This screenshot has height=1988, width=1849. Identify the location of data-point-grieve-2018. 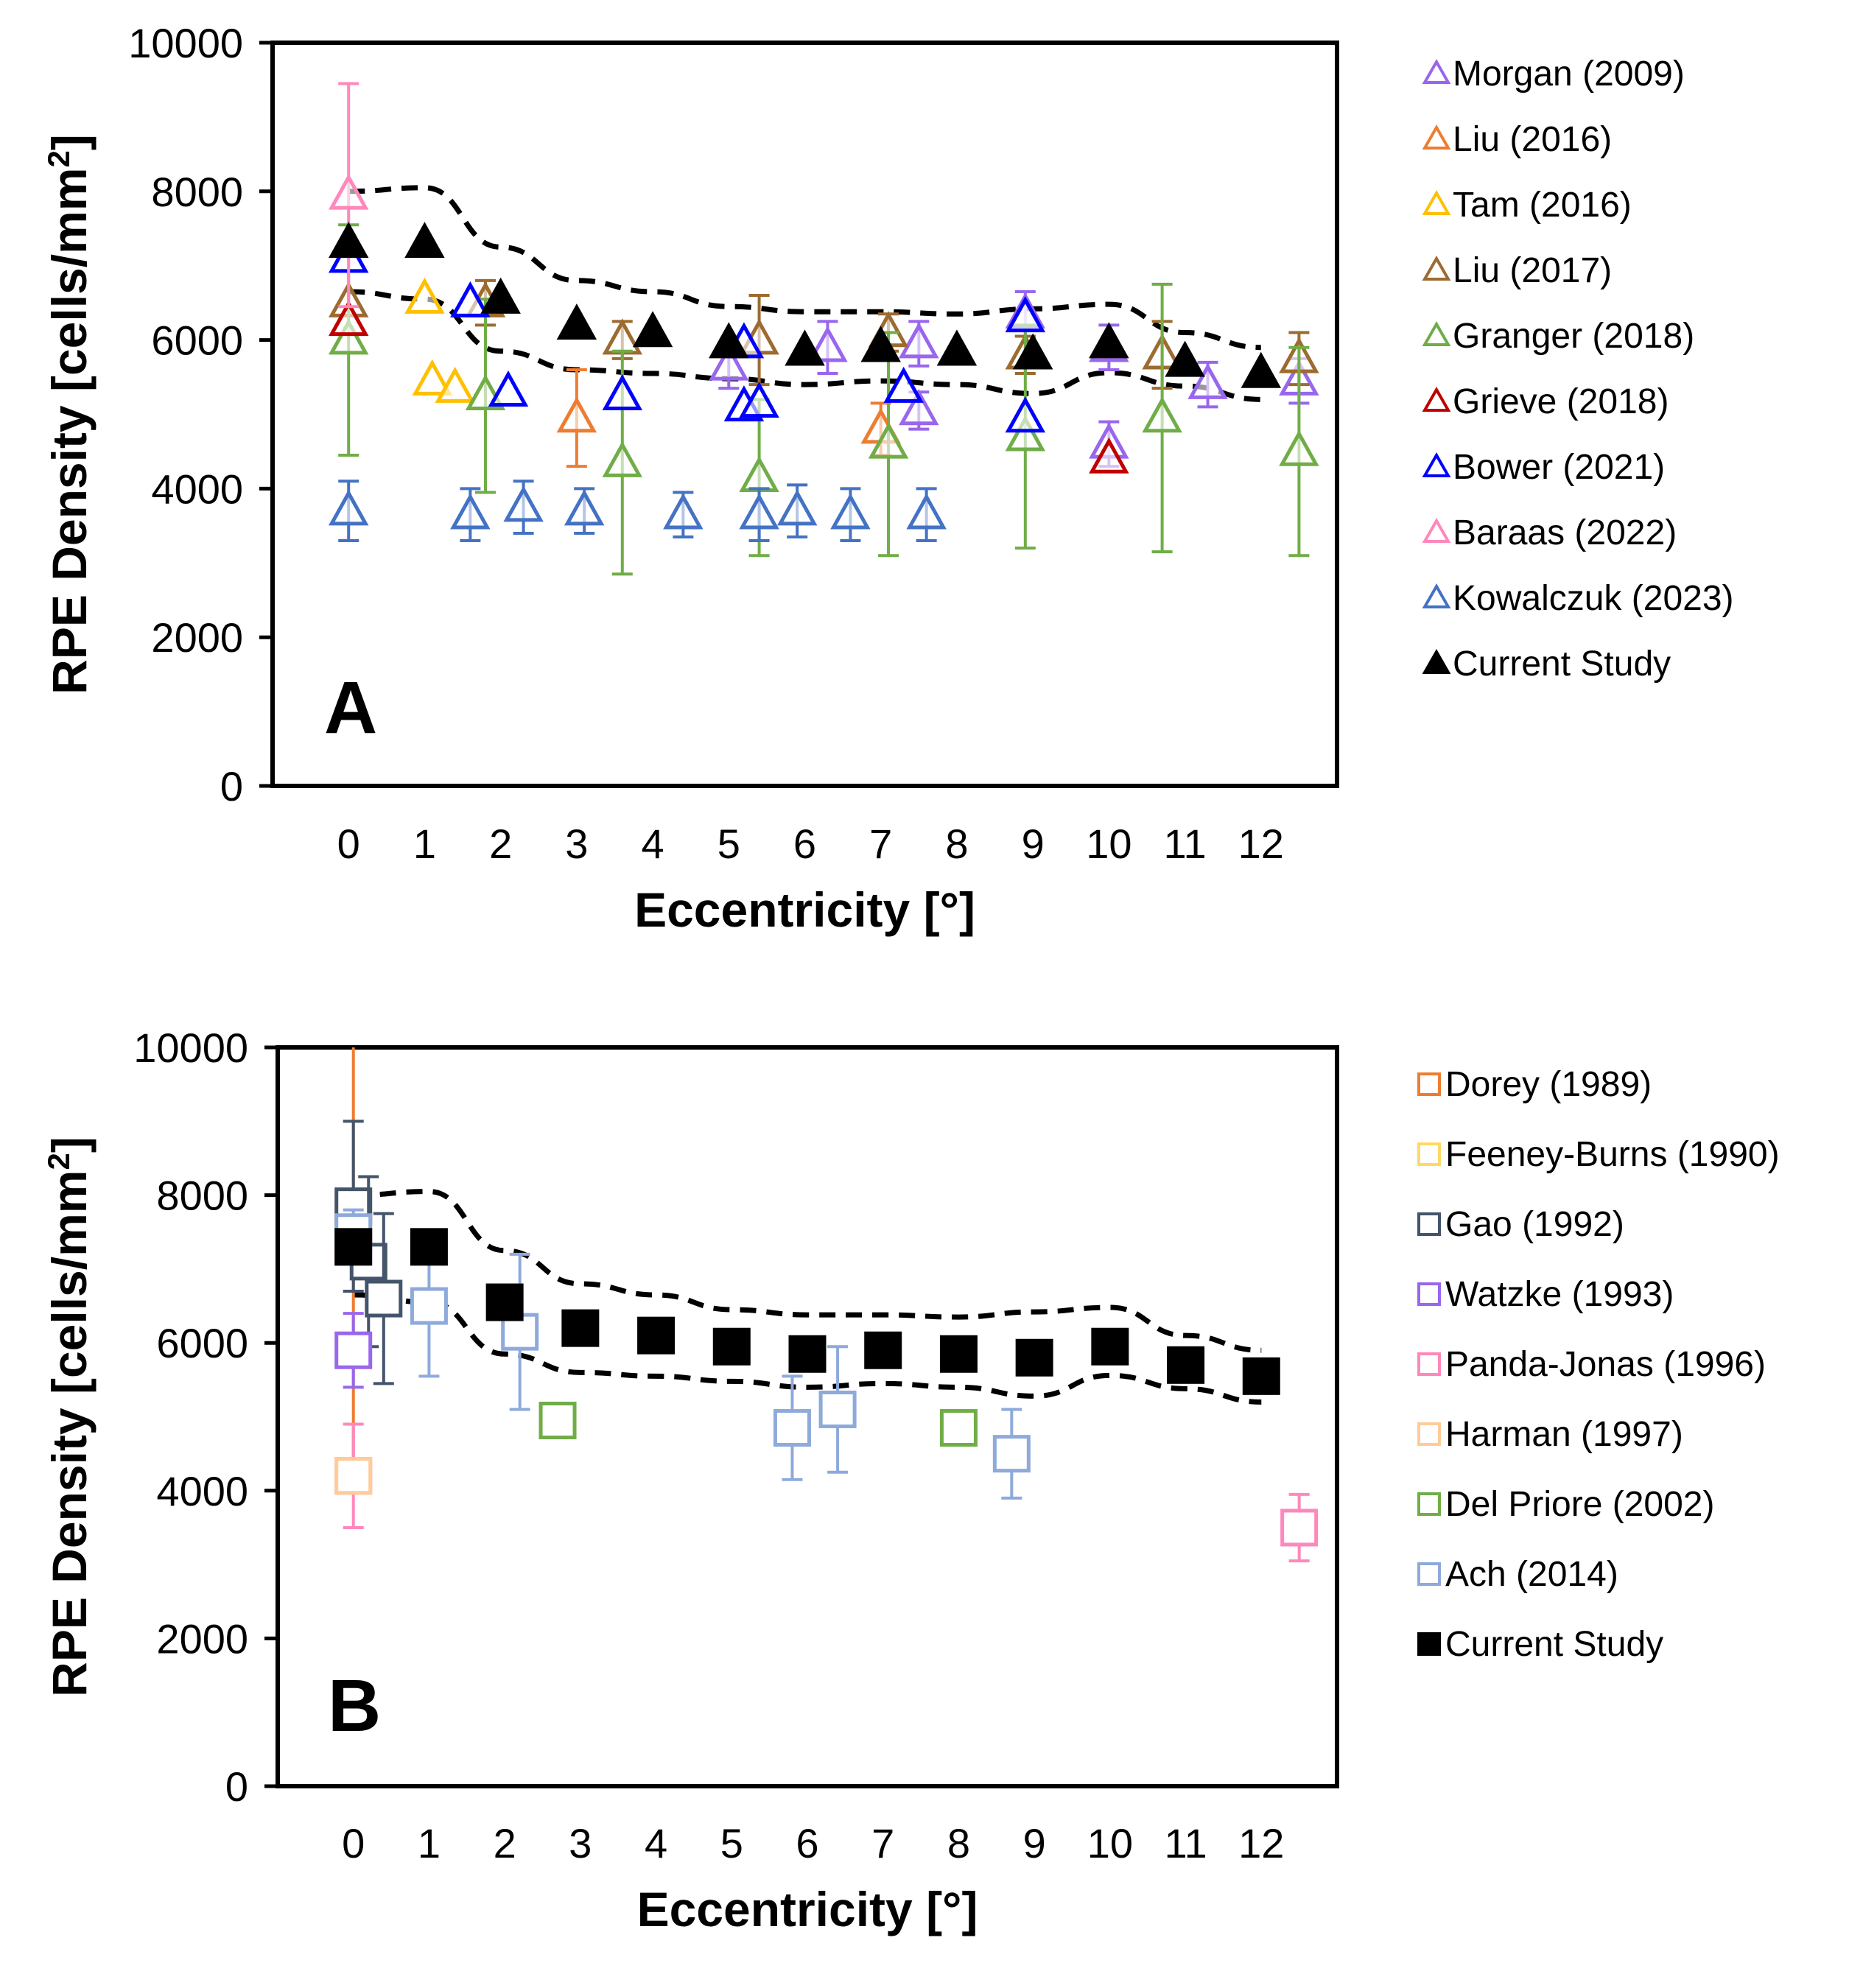
(1109, 455).